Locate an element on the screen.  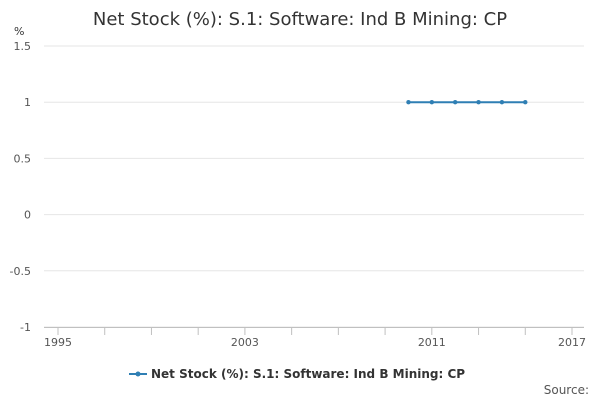
y-axis-unit: % is located at coordinates (19, 31).